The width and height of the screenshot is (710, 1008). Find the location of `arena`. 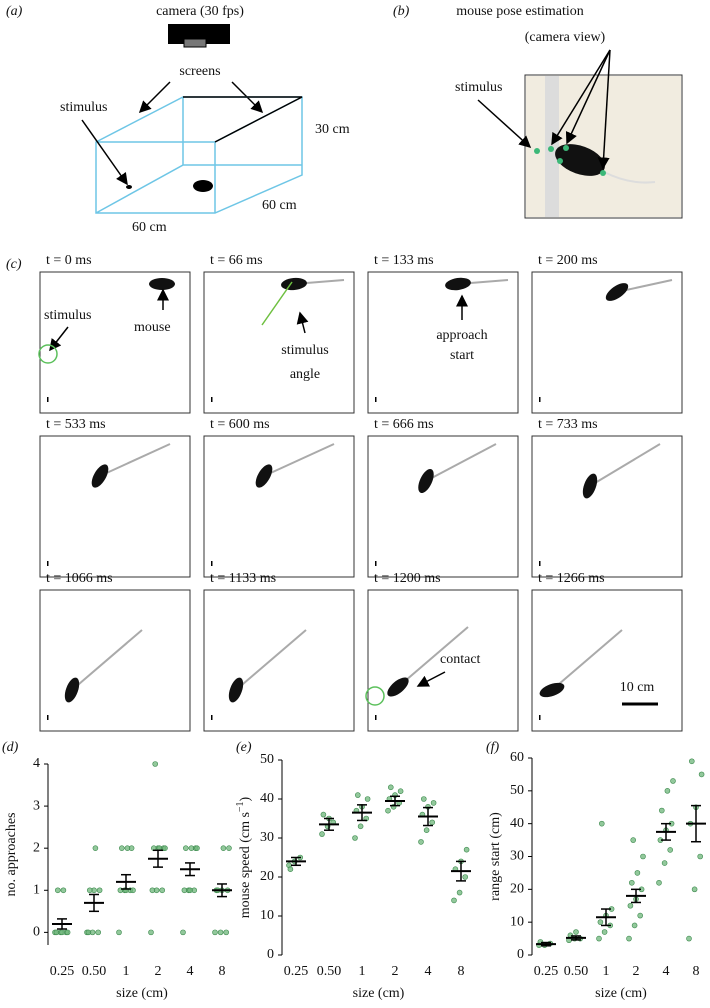

arena is located at coordinates (199, 155).